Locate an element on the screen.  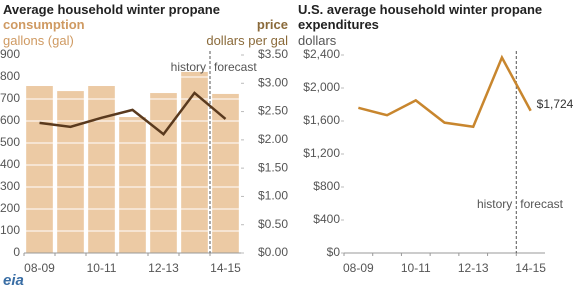
y-tick-label: 200 is located at coordinates (10, 208).